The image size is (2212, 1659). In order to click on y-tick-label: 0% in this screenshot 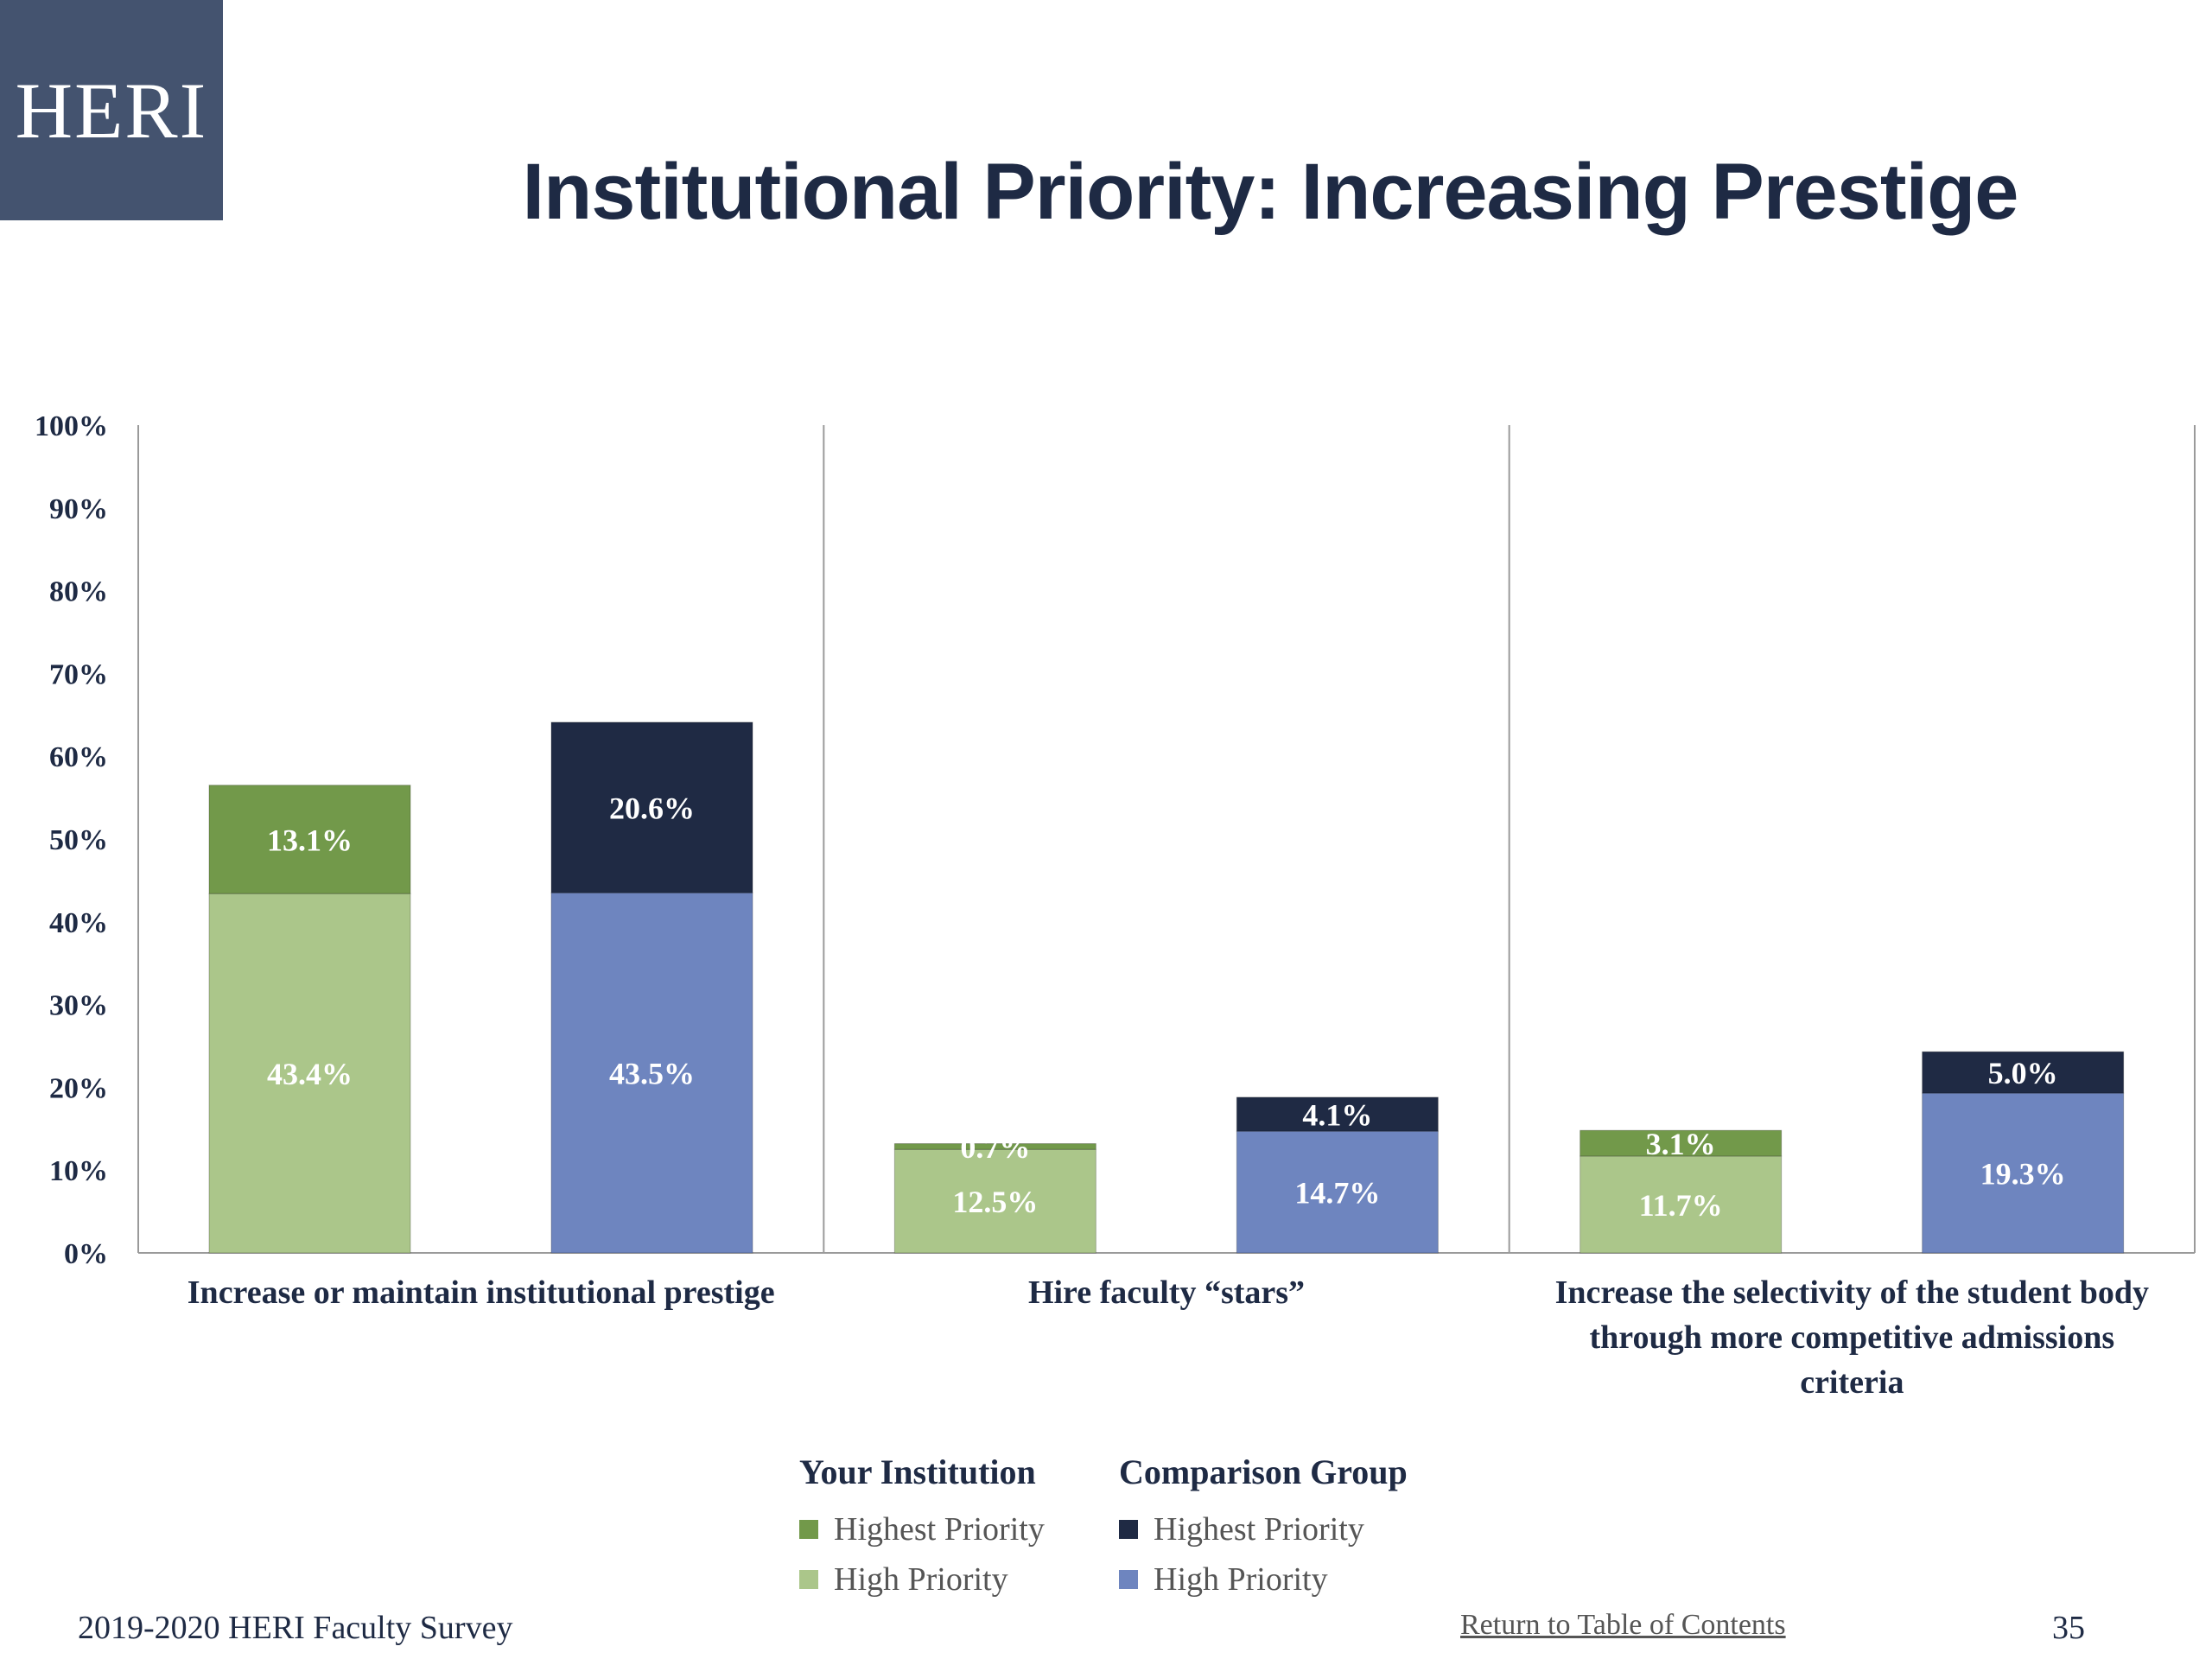, I will do `click(86, 1254)`.